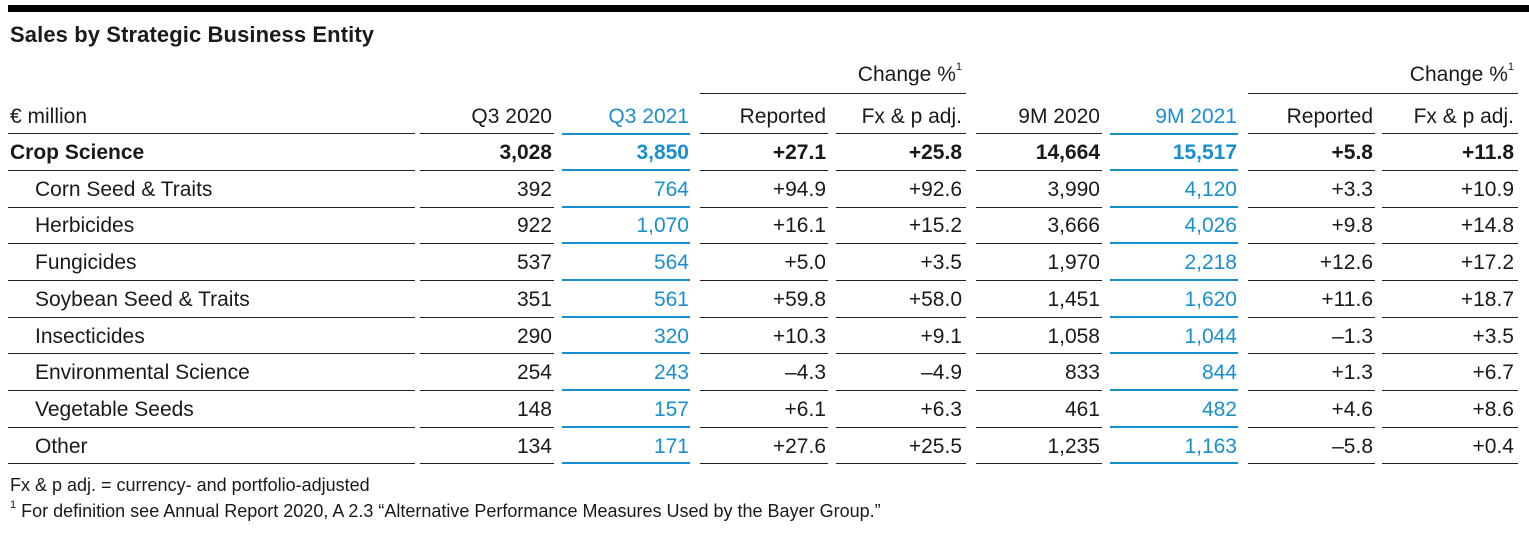 The image size is (1529, 533). Describe the element at coordinates (534, 372) in the screenshot. I see `table-cell: 254` at that location.